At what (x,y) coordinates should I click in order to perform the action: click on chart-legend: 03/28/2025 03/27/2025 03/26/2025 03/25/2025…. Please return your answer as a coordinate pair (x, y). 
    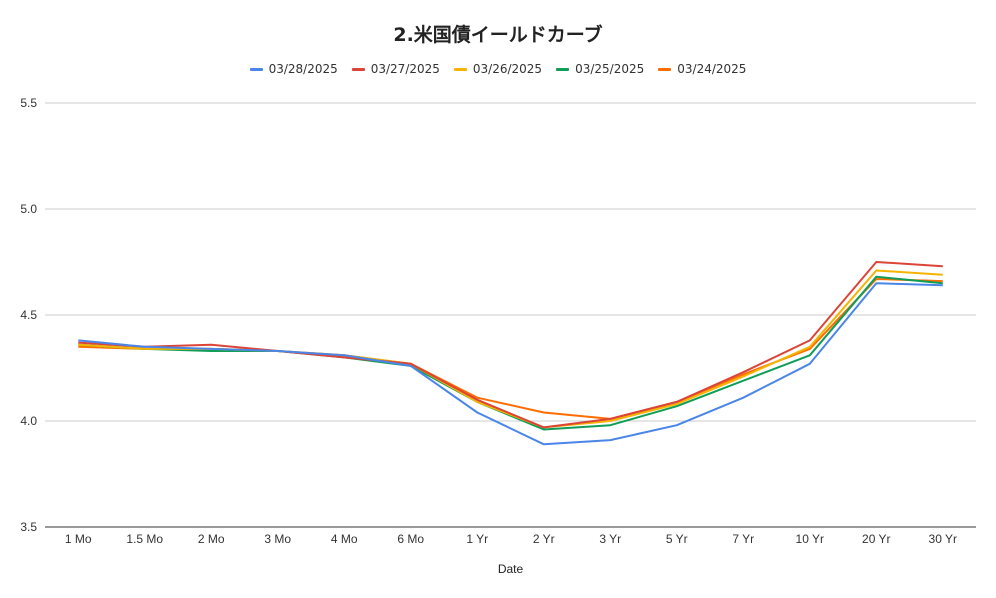
    Looking at the image, I should click on (498, 69).